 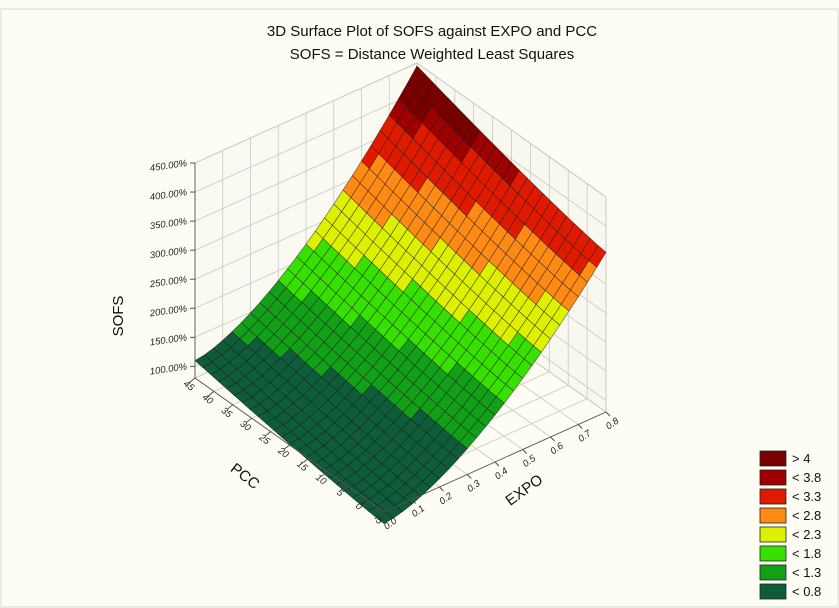 What do you see at coordinates (806, 572) in the screenshot?
I see `legend-label: < 1.3` at bounding box center [806, 572].